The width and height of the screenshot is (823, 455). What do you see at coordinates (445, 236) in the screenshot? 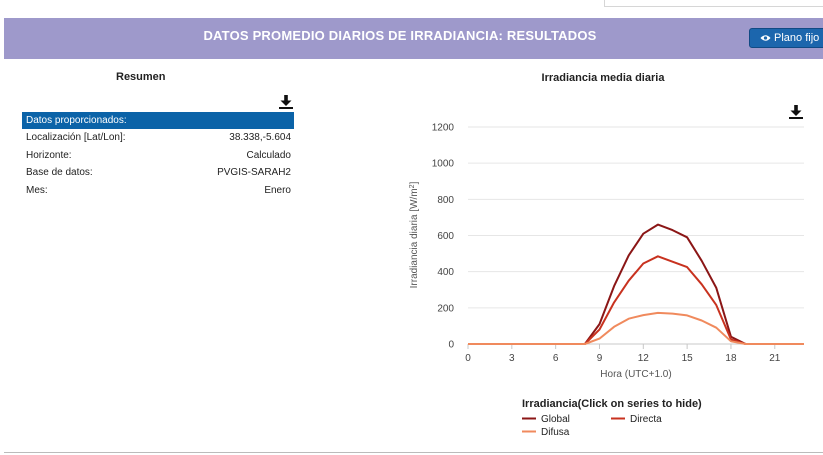
I see `y-tick-label: 600` at bounding box center [445, 236].